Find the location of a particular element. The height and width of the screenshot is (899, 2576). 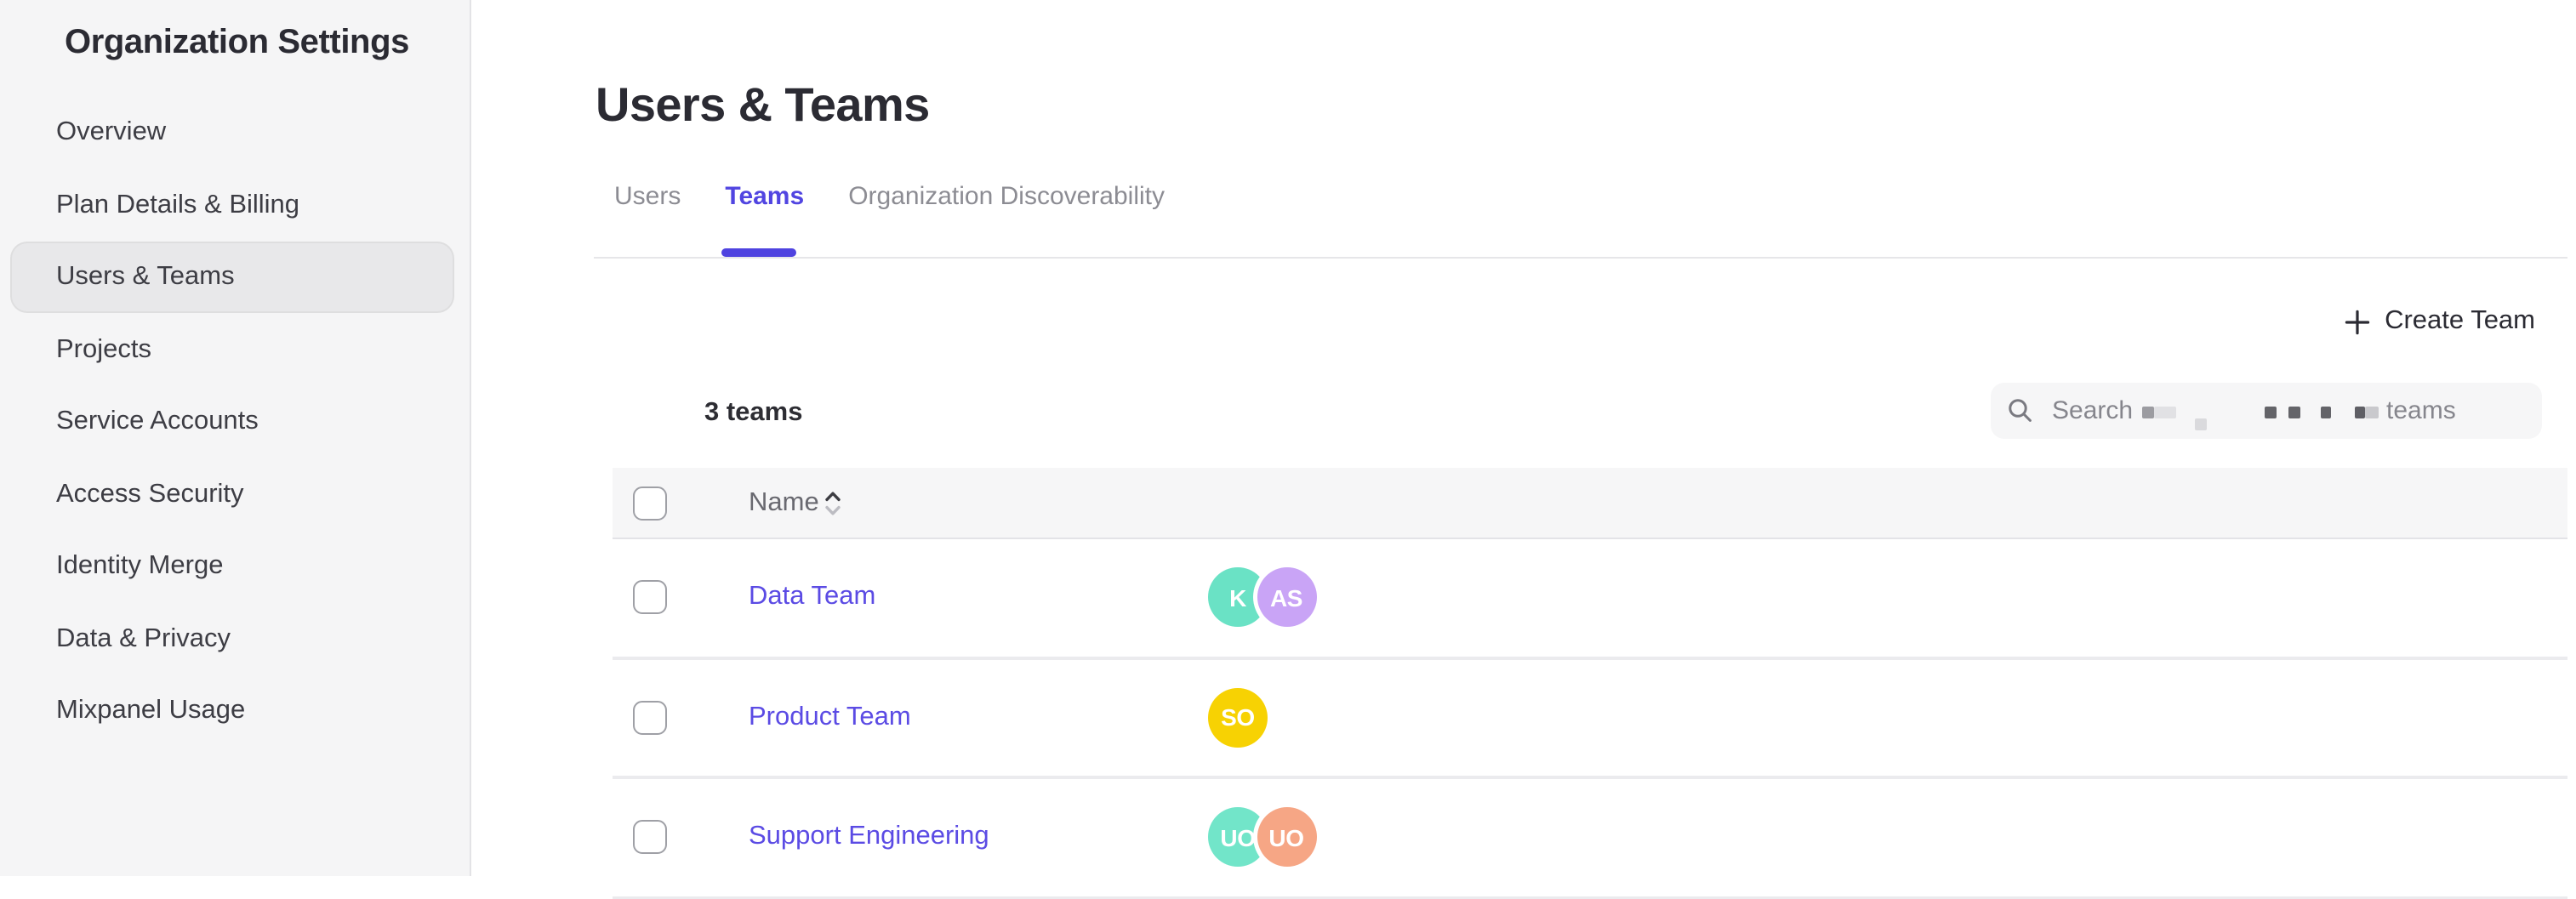

member-avatars: UO UO is located at coordinates (1262, 837).